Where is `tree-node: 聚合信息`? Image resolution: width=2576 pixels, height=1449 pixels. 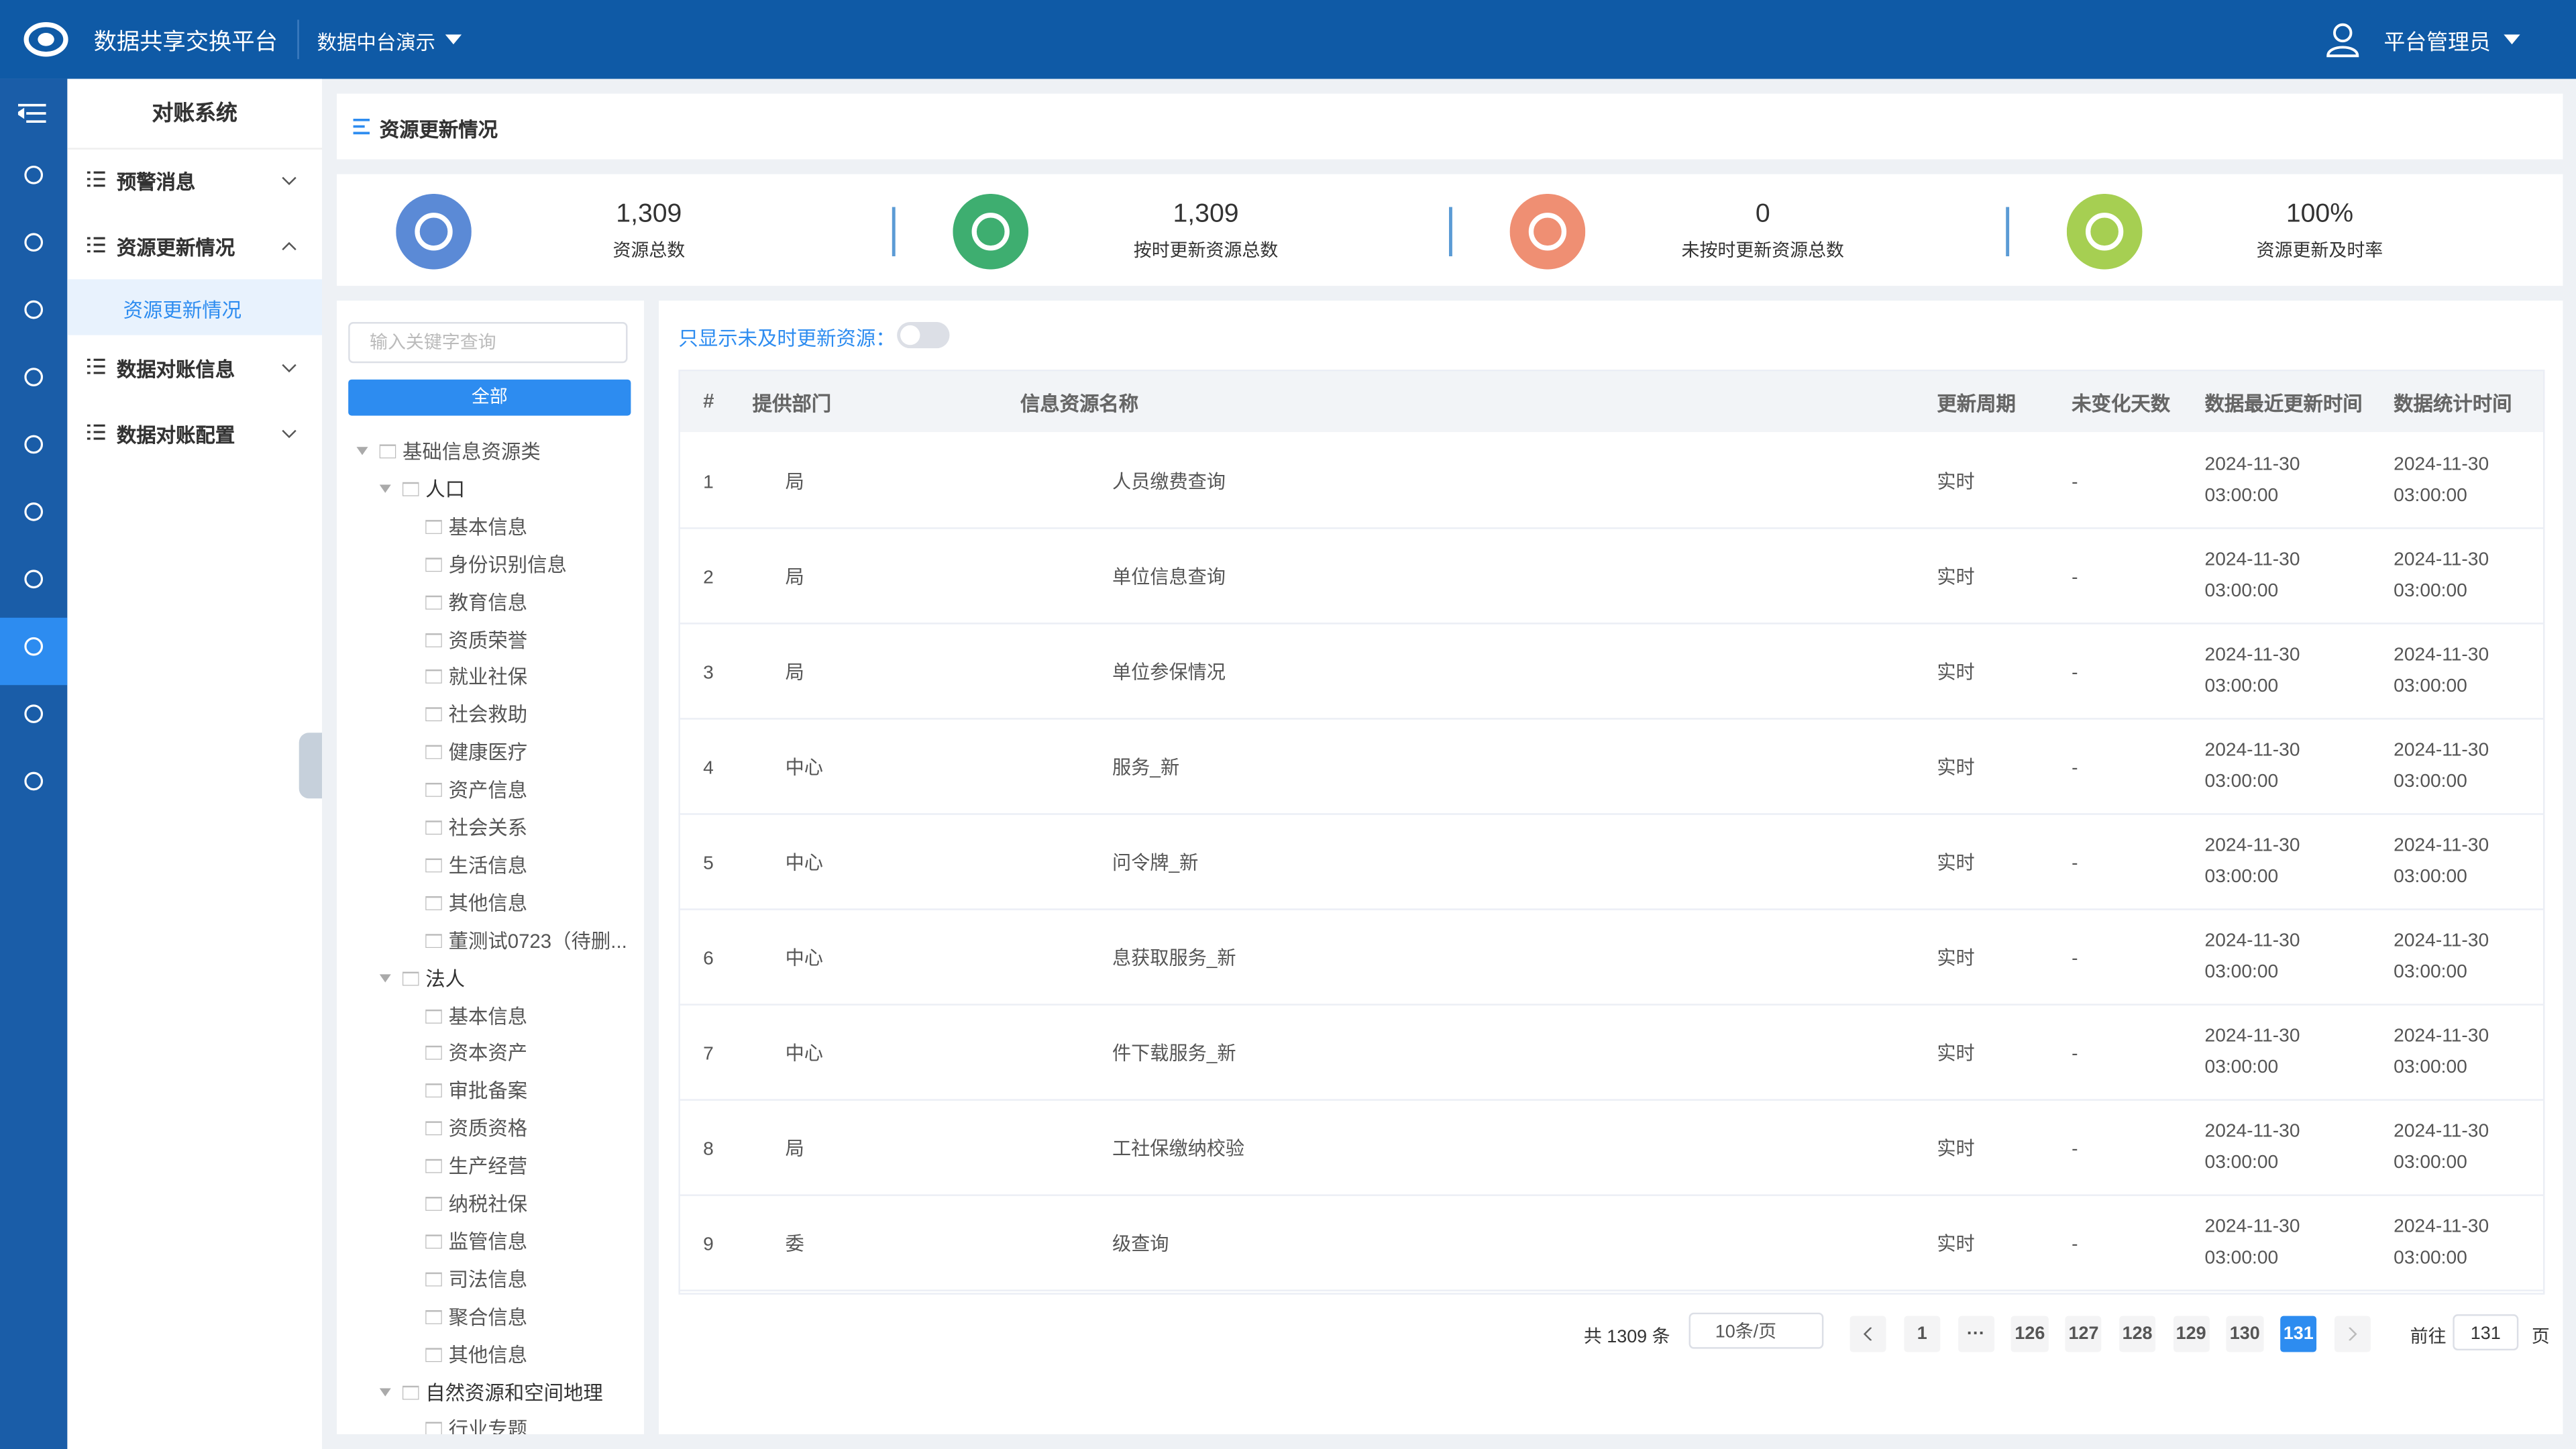 tree-node: 聚合信息 is located at coordinates (523, 1315).